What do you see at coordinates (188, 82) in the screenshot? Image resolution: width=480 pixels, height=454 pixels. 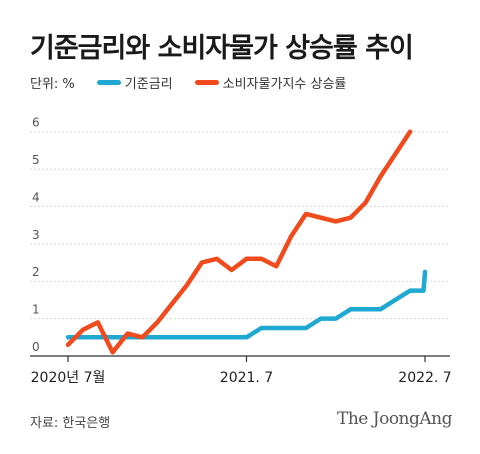 I see `legend: 단위: % 기준금리 소비자물가지수 상승률` at bounding box center [188, 82].